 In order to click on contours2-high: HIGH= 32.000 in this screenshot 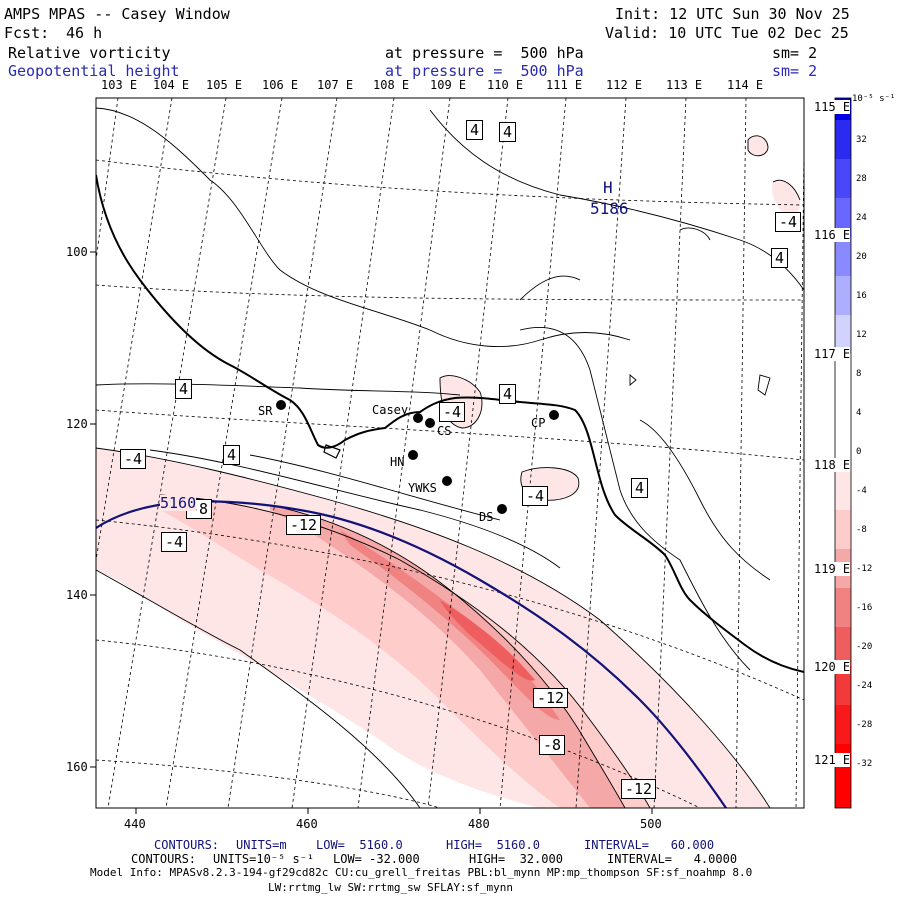, I will do `click(516, 859)`.